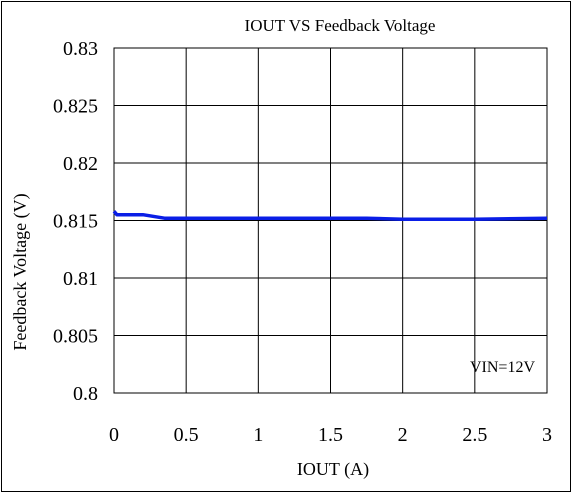  I want to click on x-tick-label: 1, so click(258, 435).